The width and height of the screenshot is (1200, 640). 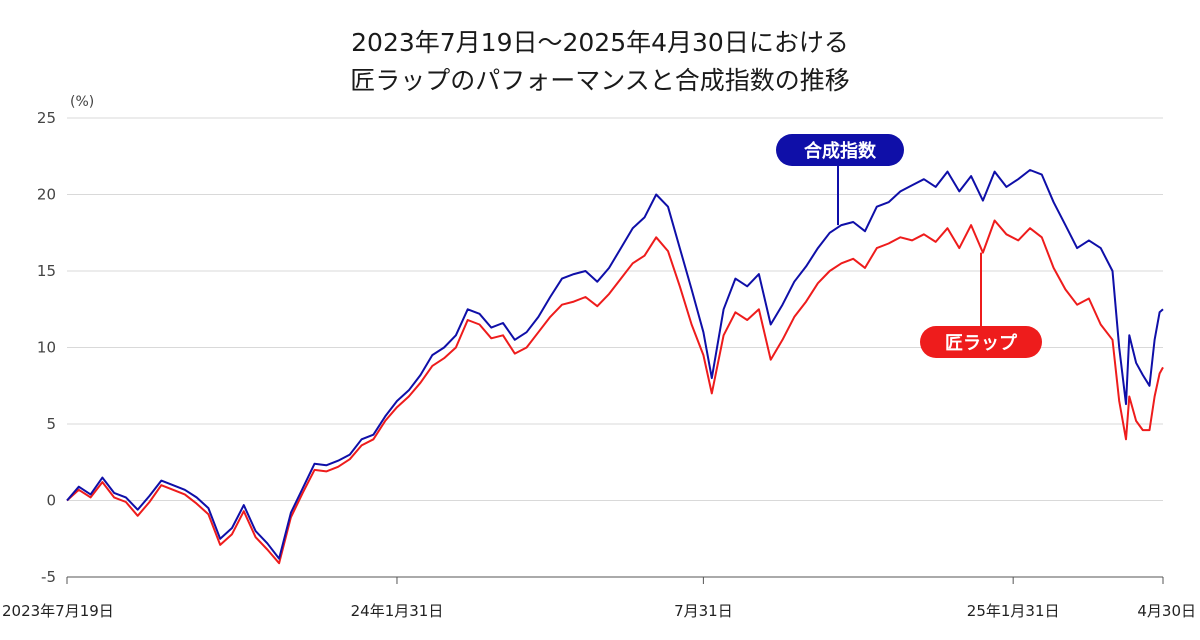 What do you see at coordinates (46, 271) in the screenshot?
I see `y-tick-label: 15` at bounding box center [46, 271].